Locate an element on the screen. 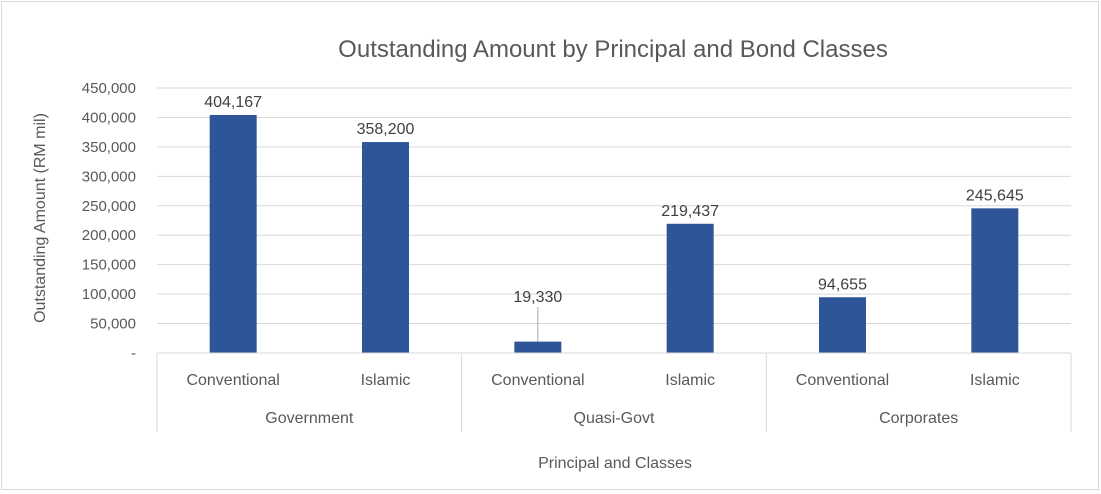 The height and width of the screenshot is (494, 1101). group-label: Government is located at coordinates (309, 418).